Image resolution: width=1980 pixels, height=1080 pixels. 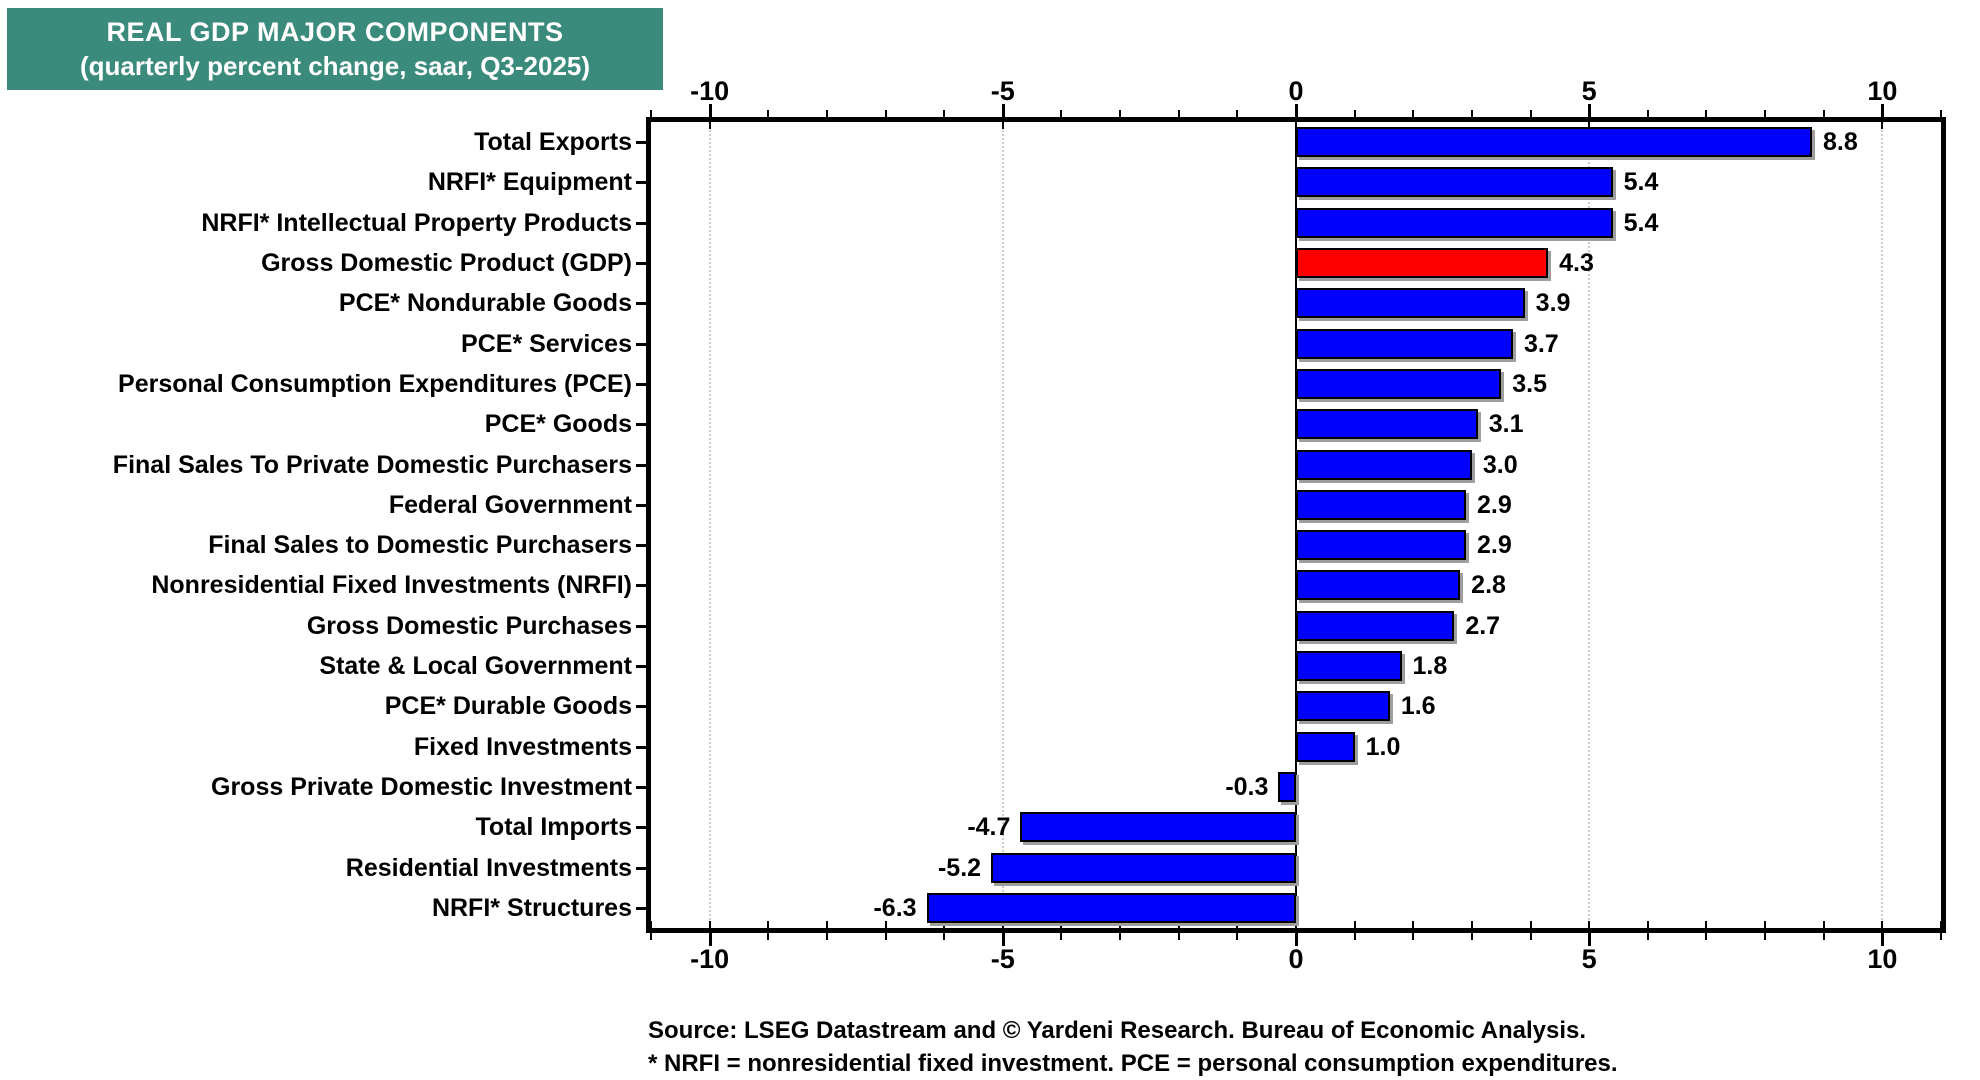 What do you see at coordinates (469, 625) in the screenshot?
I see `category-label: Gross Domestic Purchases` at bounding box center [469, 625].